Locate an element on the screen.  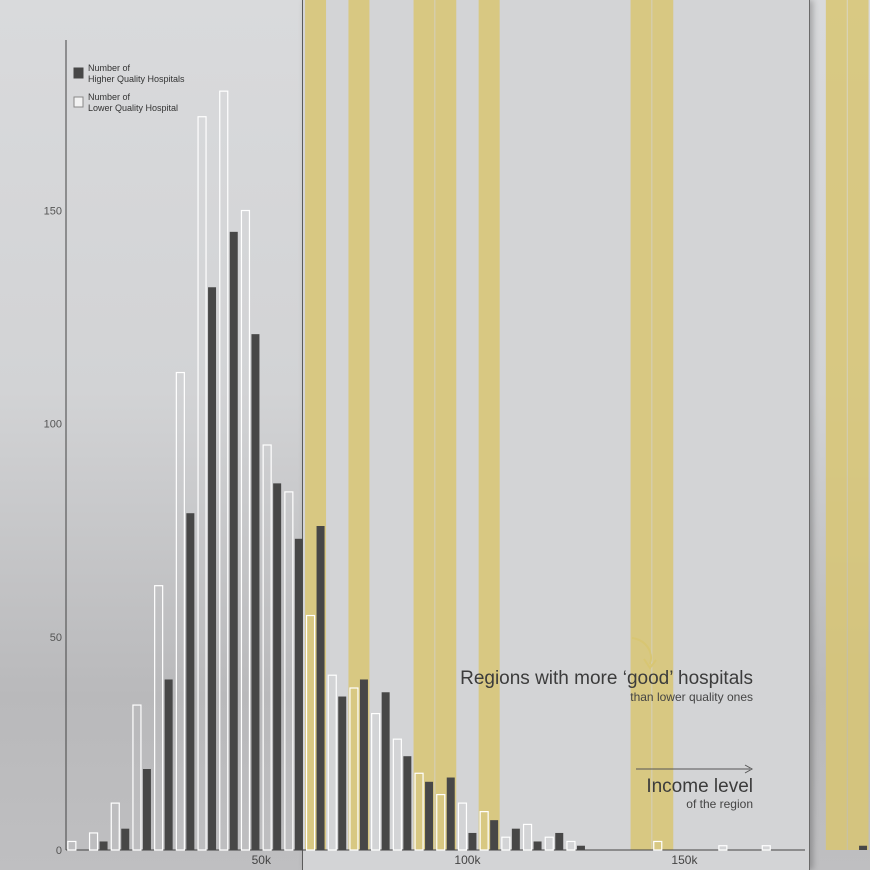
y-tick-label: 50 is located at coordinates (56, 638).